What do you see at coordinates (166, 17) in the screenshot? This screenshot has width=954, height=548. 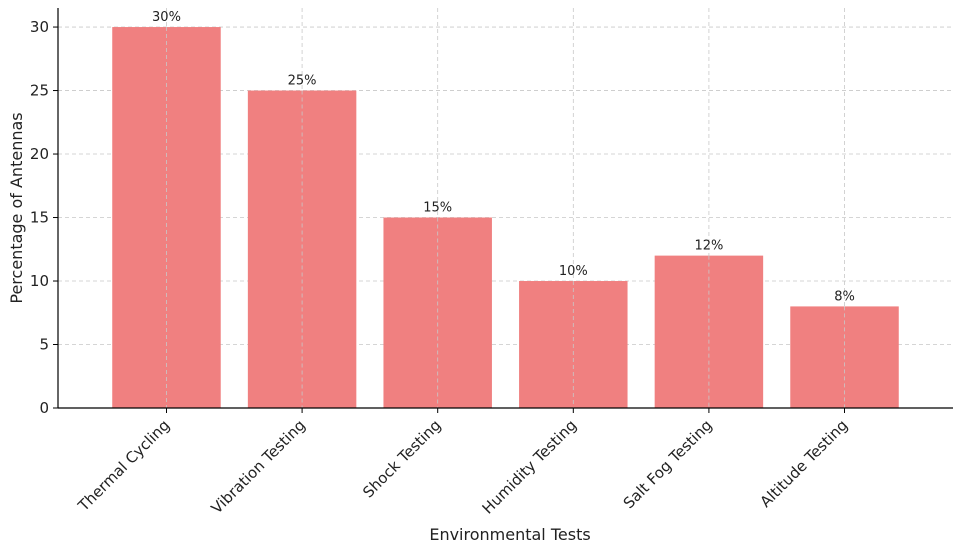 I see `data-label: 30%` at bounding box center [166, 17].